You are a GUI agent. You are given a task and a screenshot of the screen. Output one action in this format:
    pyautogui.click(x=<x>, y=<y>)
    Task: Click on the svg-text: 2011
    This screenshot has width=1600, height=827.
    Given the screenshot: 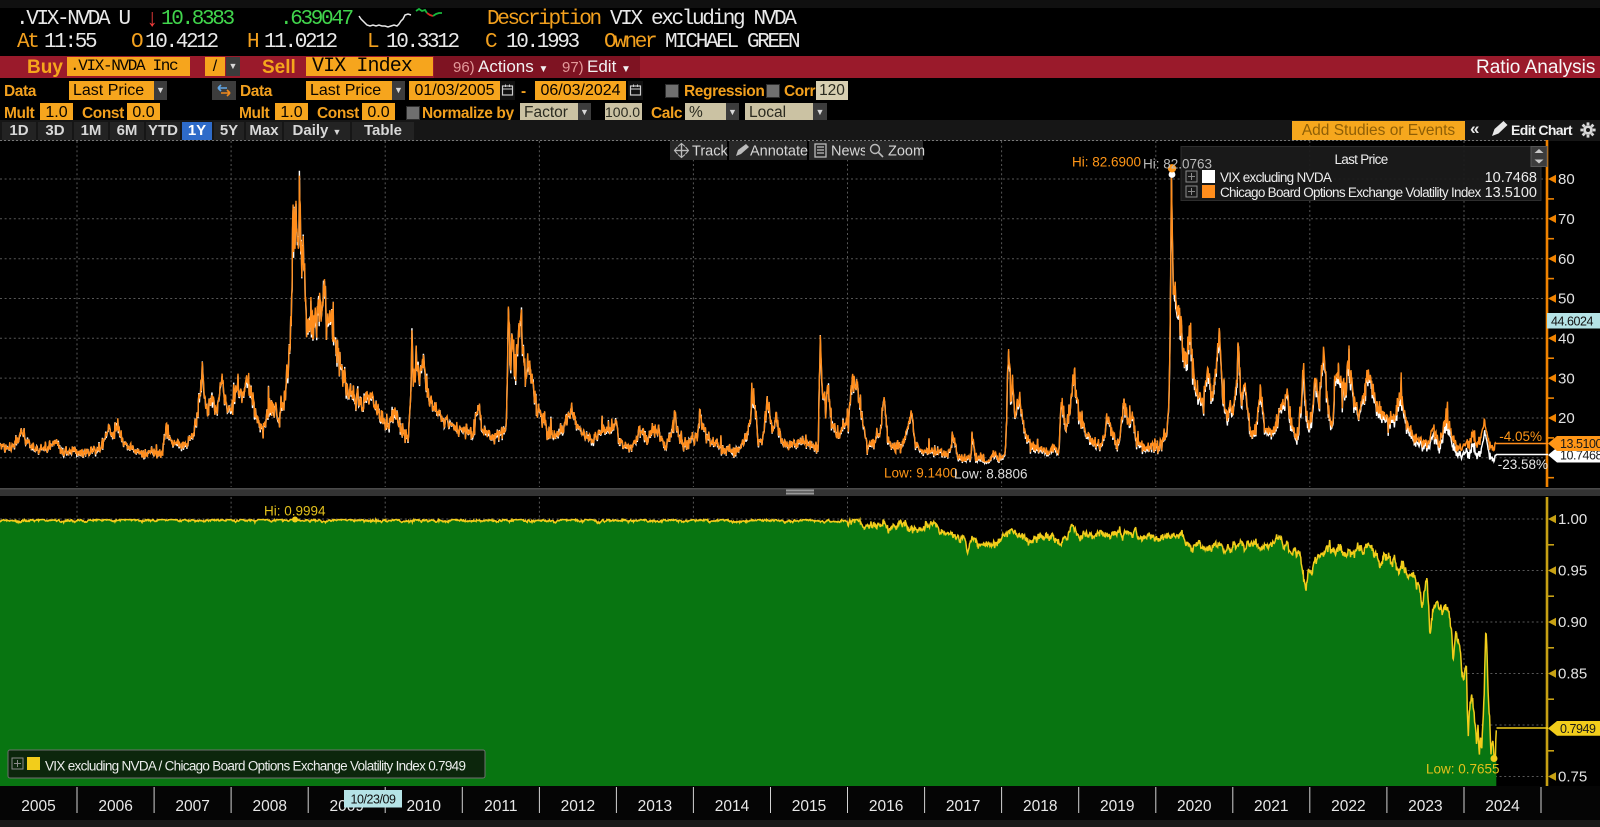 What is the action you would take?
    pyautogui.click(x=500, y=806)
    